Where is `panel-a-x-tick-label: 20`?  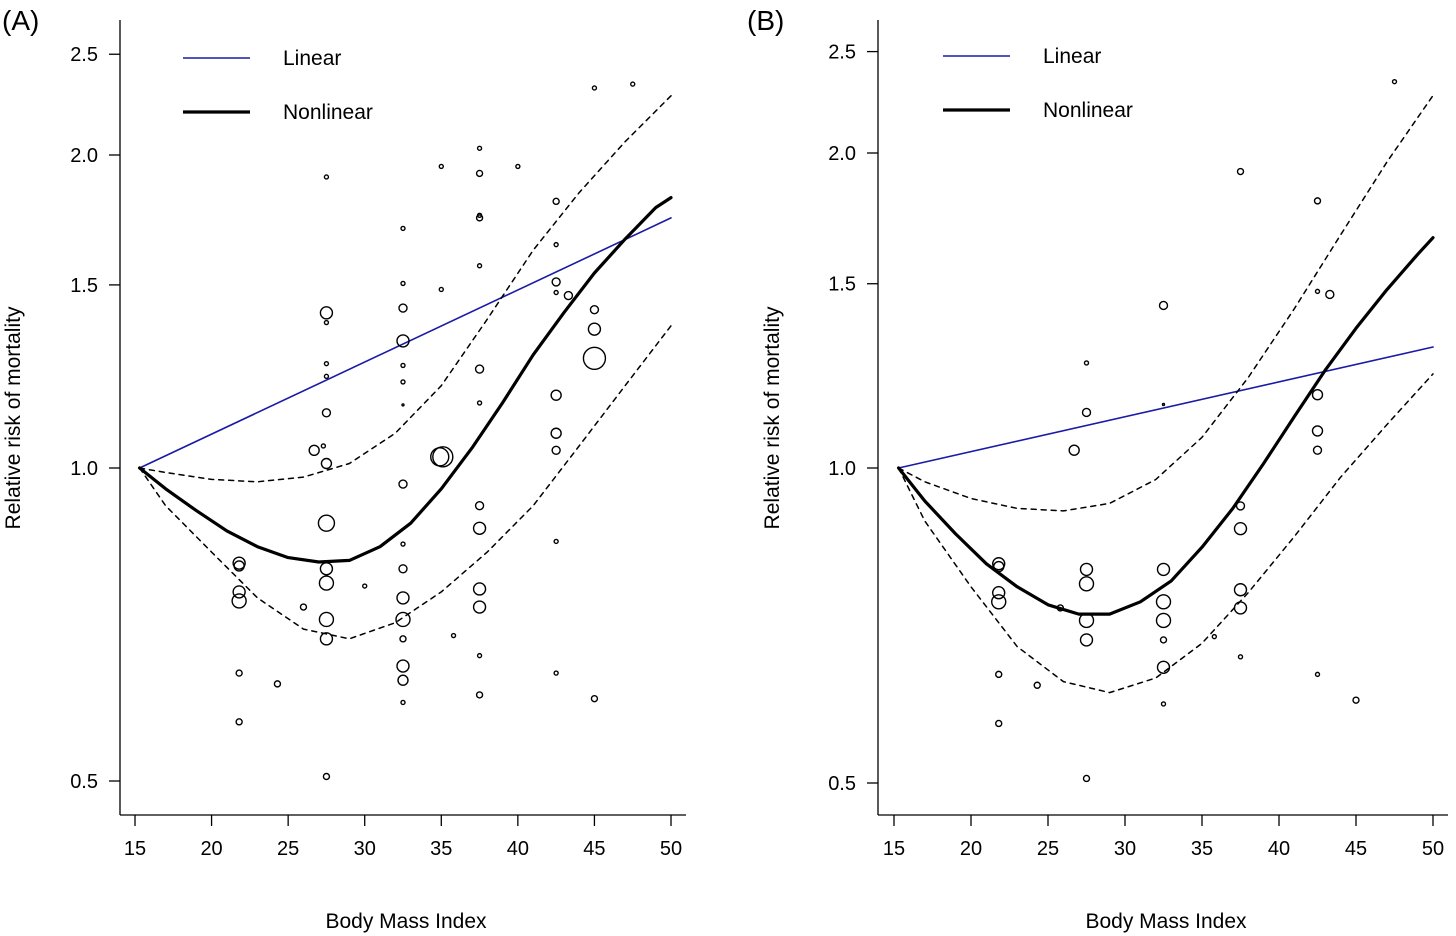 panel-a-x-tick-label: 20 is located at coordinates (211, 849).